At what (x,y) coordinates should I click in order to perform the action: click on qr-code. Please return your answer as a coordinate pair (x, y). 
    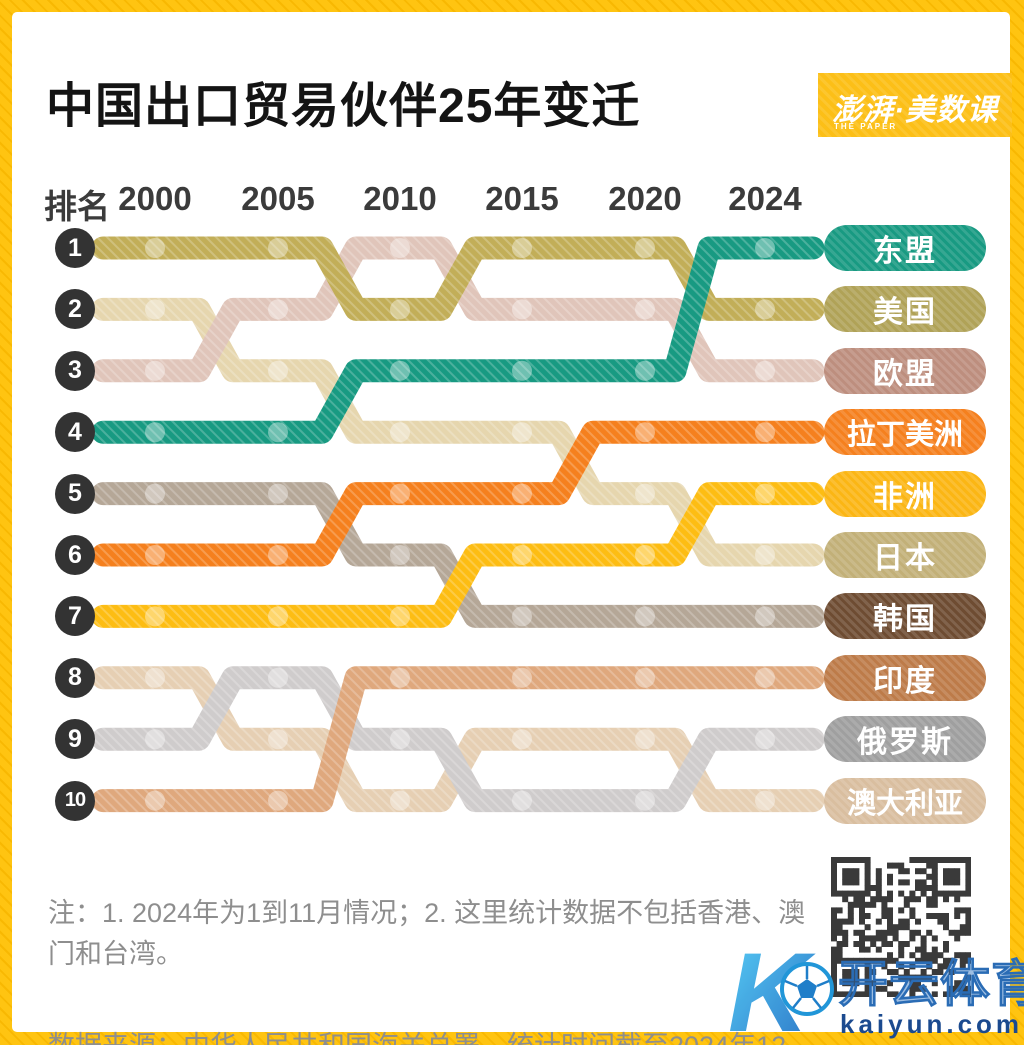
    Looking at the image, I should click on (901, 927).